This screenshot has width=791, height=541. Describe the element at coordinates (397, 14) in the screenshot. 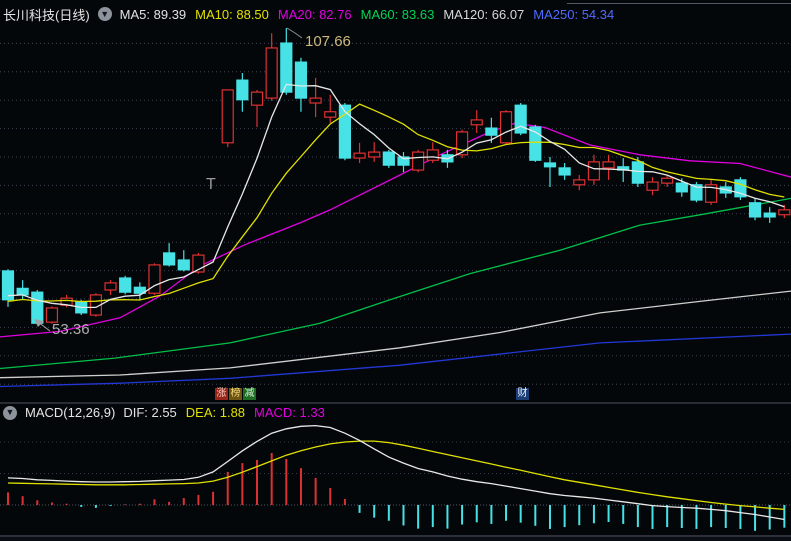

I see `ma-legend-item-3: MA60: 83.63` at that location.